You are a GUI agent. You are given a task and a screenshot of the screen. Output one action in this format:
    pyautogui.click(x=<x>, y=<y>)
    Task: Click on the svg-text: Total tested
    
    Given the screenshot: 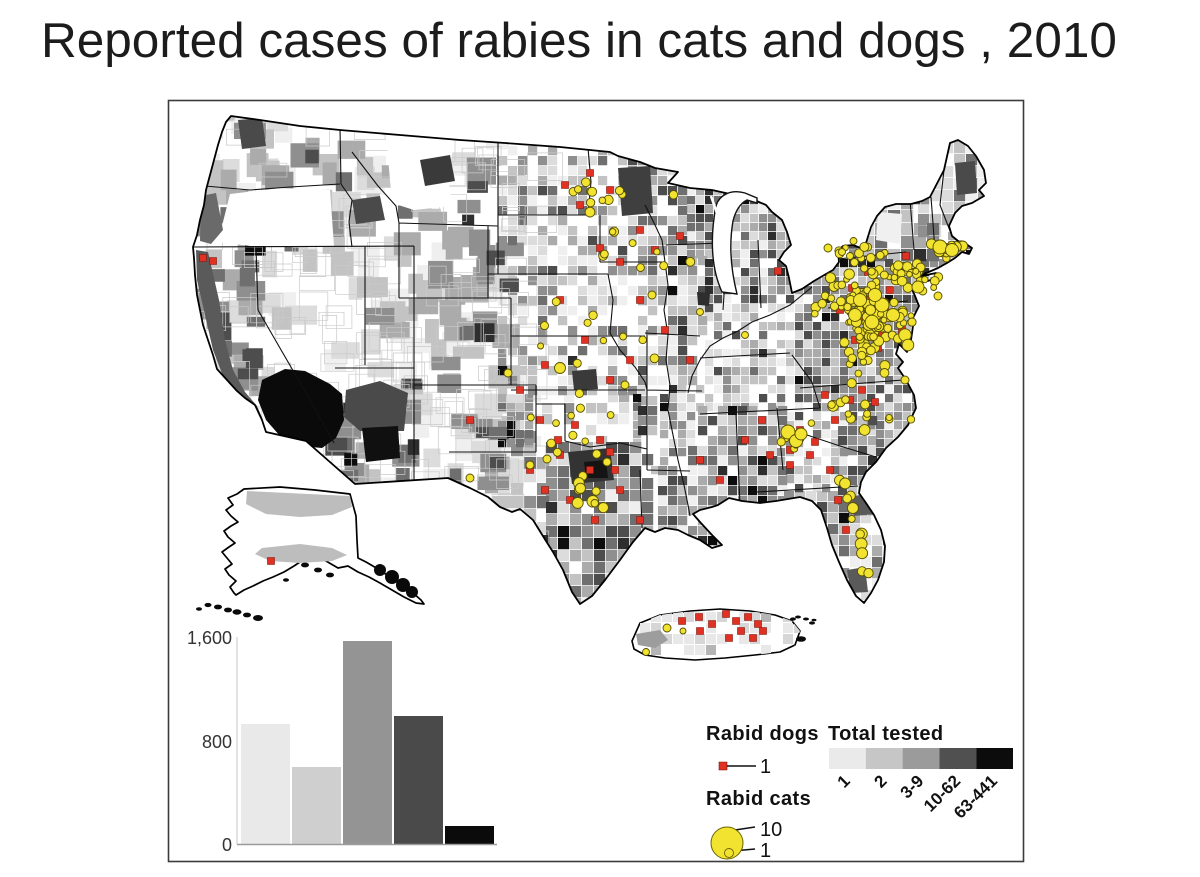 What is the action you would take?
    pyautogui.click(x=886, y=734)
    